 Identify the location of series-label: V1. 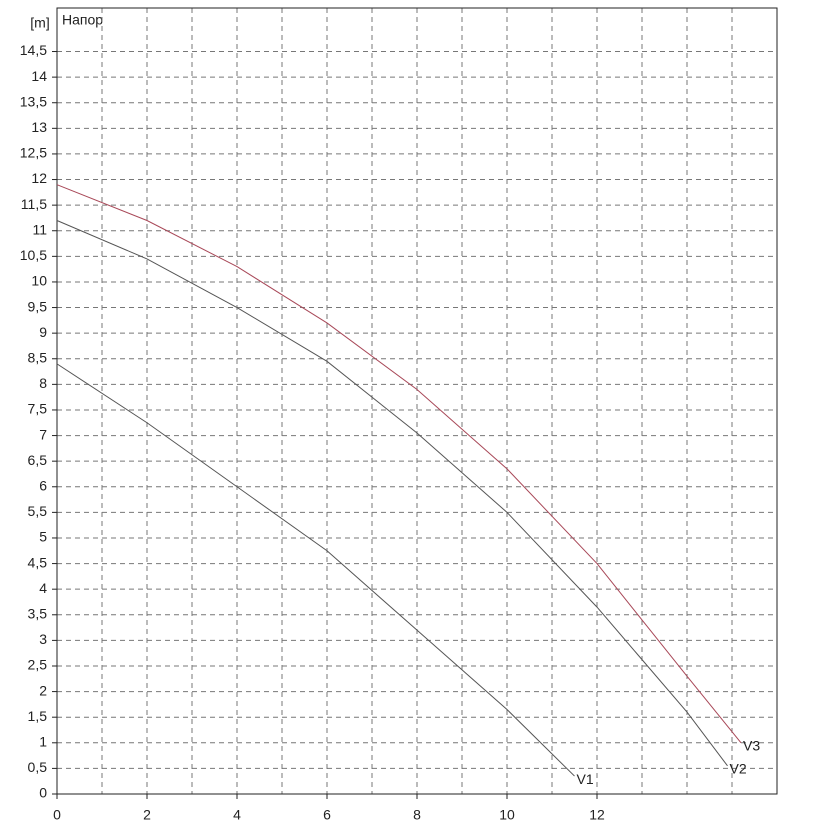
(585, 779).